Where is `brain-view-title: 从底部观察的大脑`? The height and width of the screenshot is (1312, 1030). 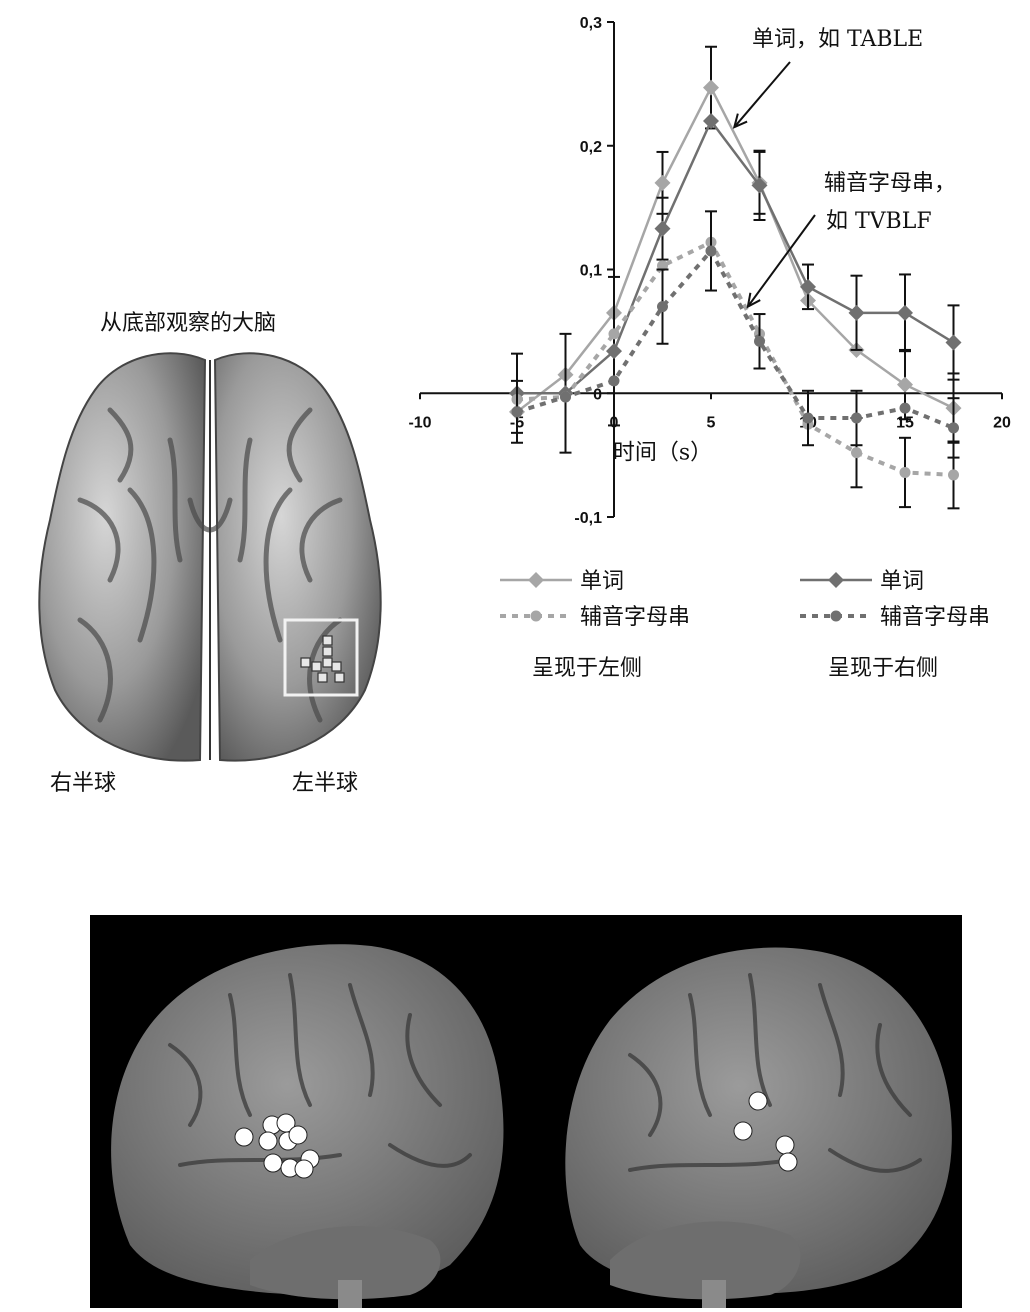 brain-view-title: 从底部观察的大脑 is located at coordinates (188, 323).